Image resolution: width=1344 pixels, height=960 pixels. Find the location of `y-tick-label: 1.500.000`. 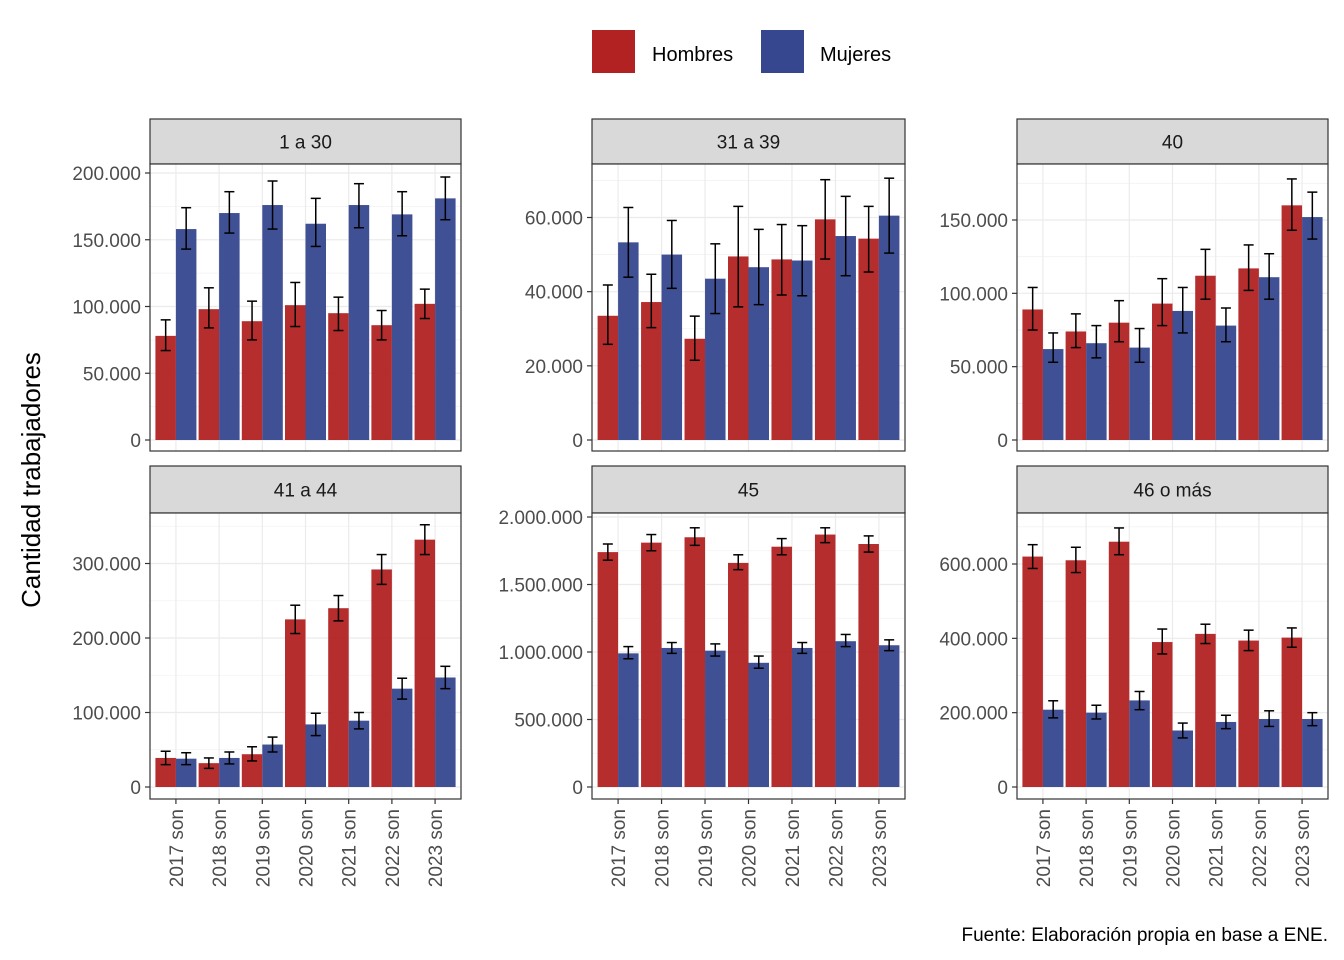

y-tick-label: 1.500.000 is located at coordinates (540, 586).